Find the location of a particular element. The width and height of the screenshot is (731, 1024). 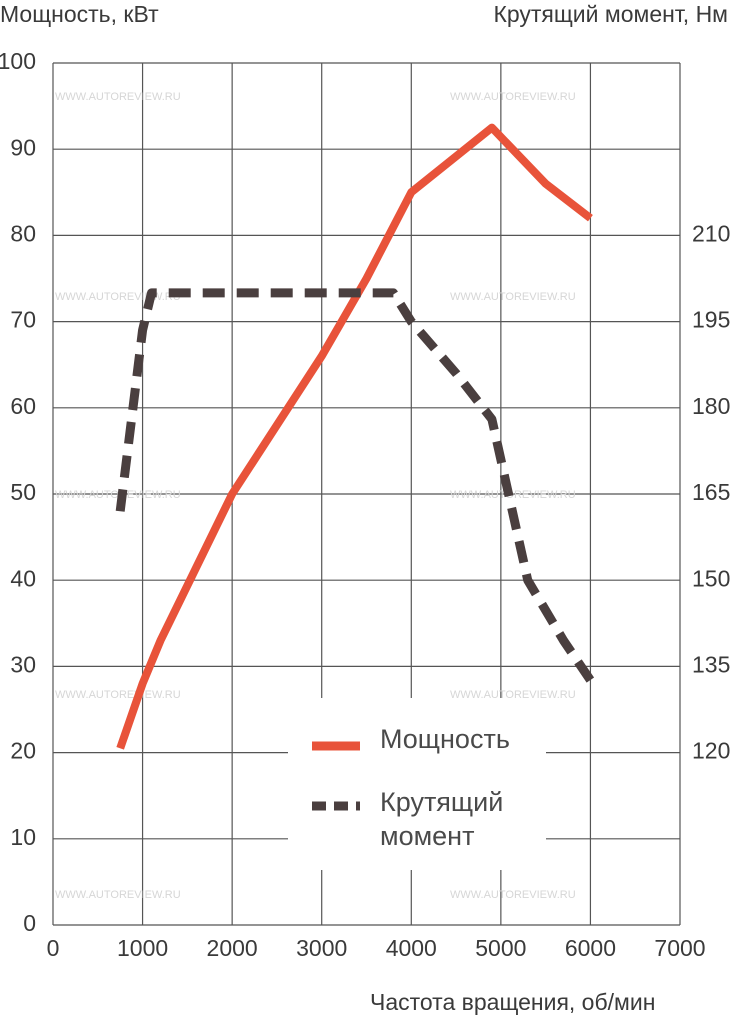

x-tick-label: 6000 is located at coordinates (590, 948).